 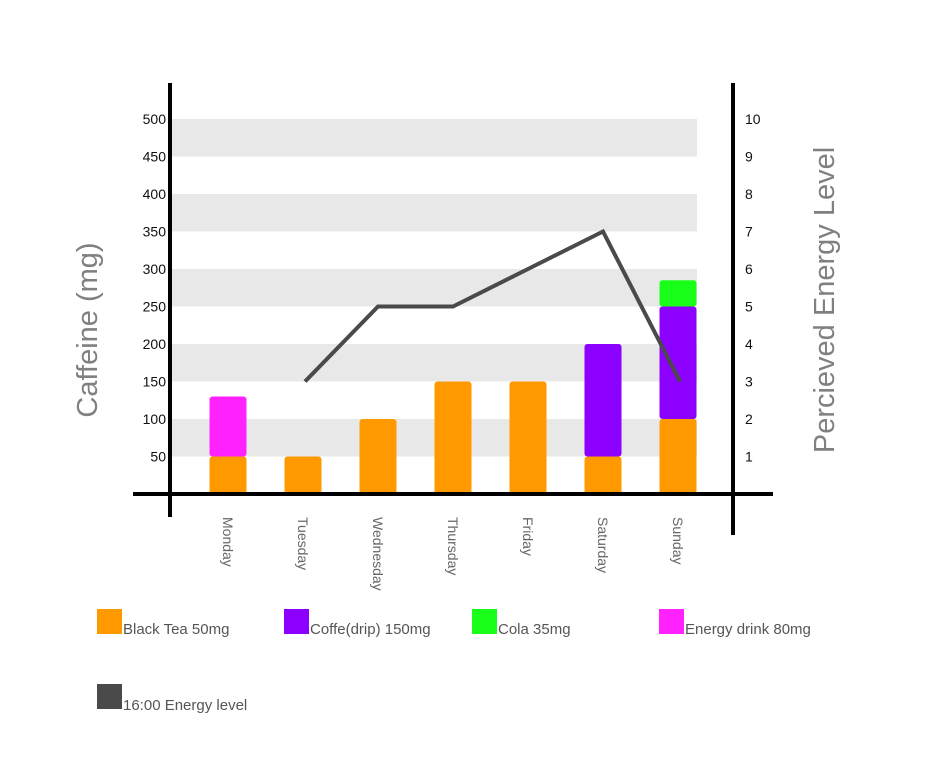 I want to click on y-tick-label: 150, so click(x=155, y=382).